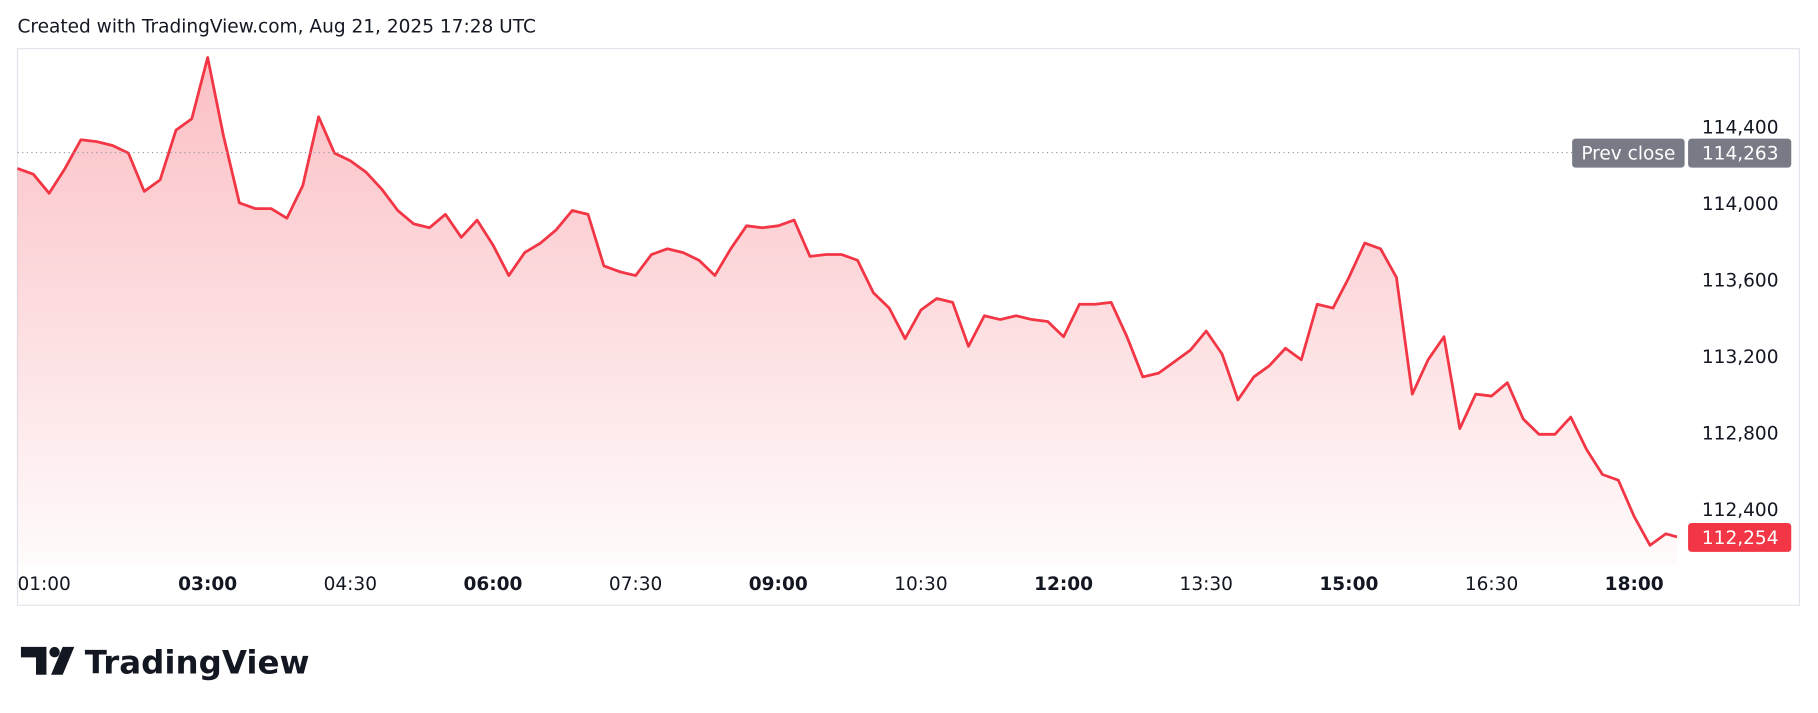  I want to click on x-tick-label: 09:00, so click(778, 584).